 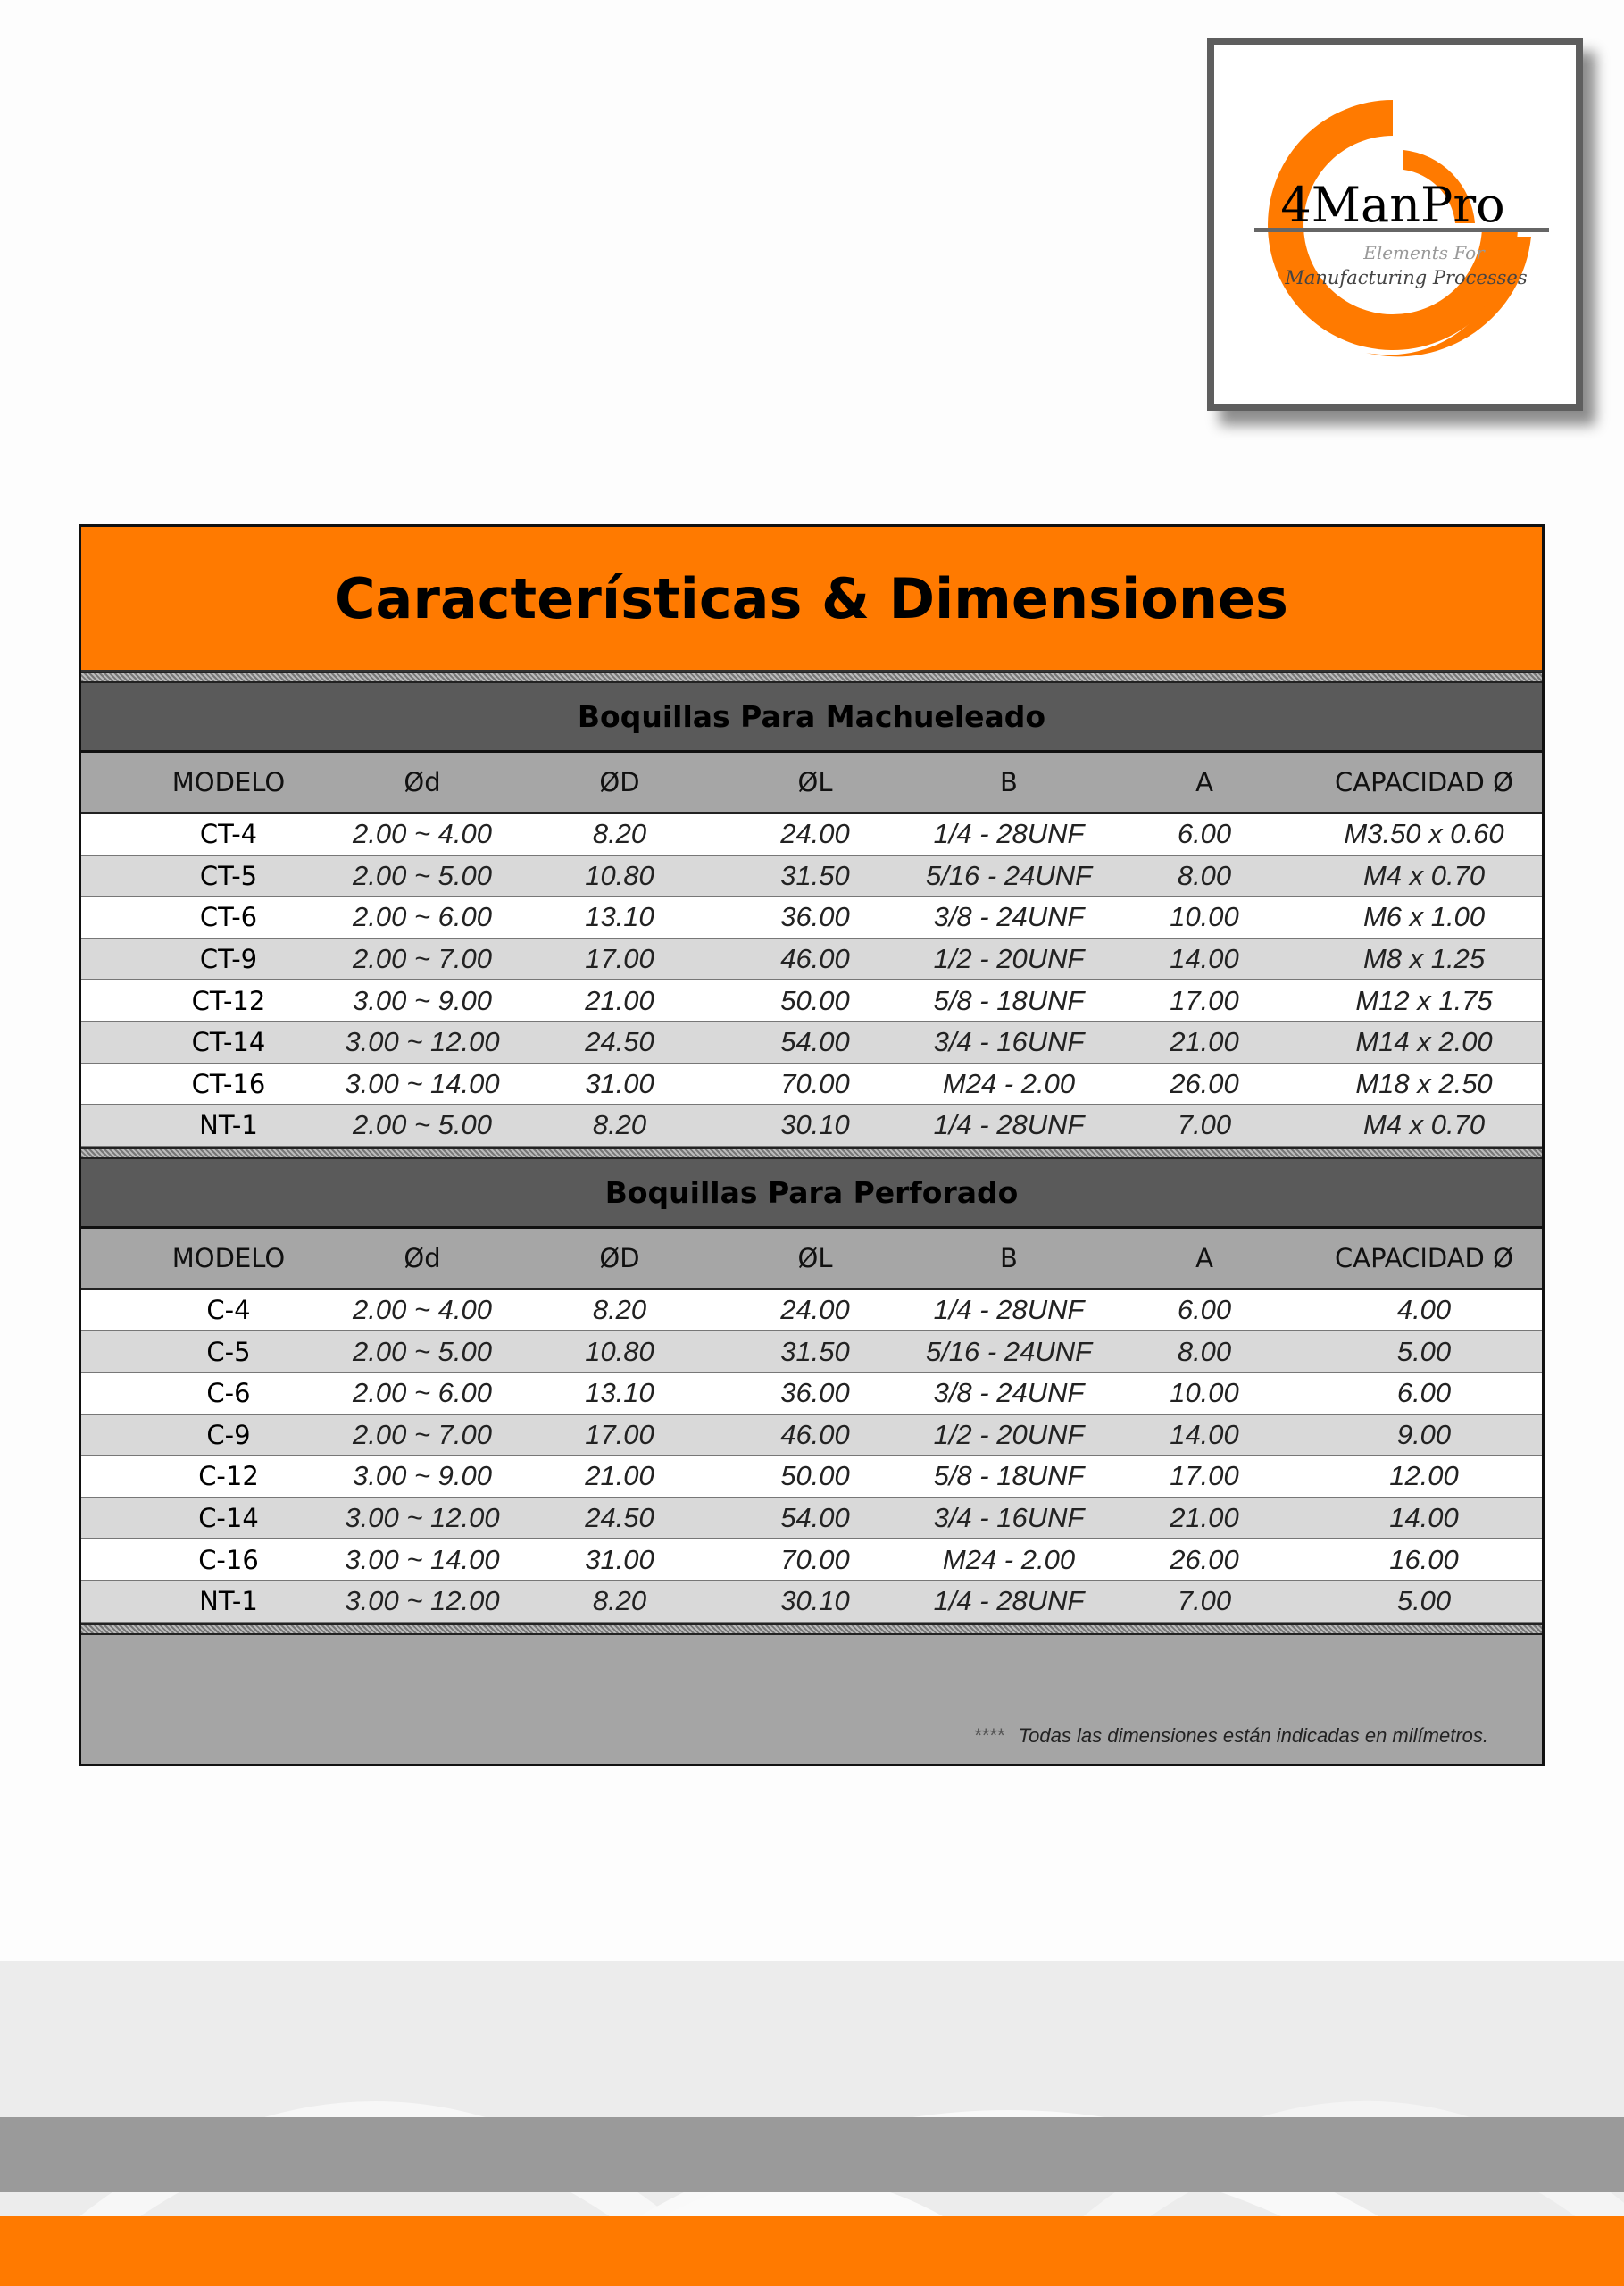 What do you see at coordinates (1204, 1125) in the screenshot?
I see `table-cell: 7.00` at bounding box center [1204, 1125].